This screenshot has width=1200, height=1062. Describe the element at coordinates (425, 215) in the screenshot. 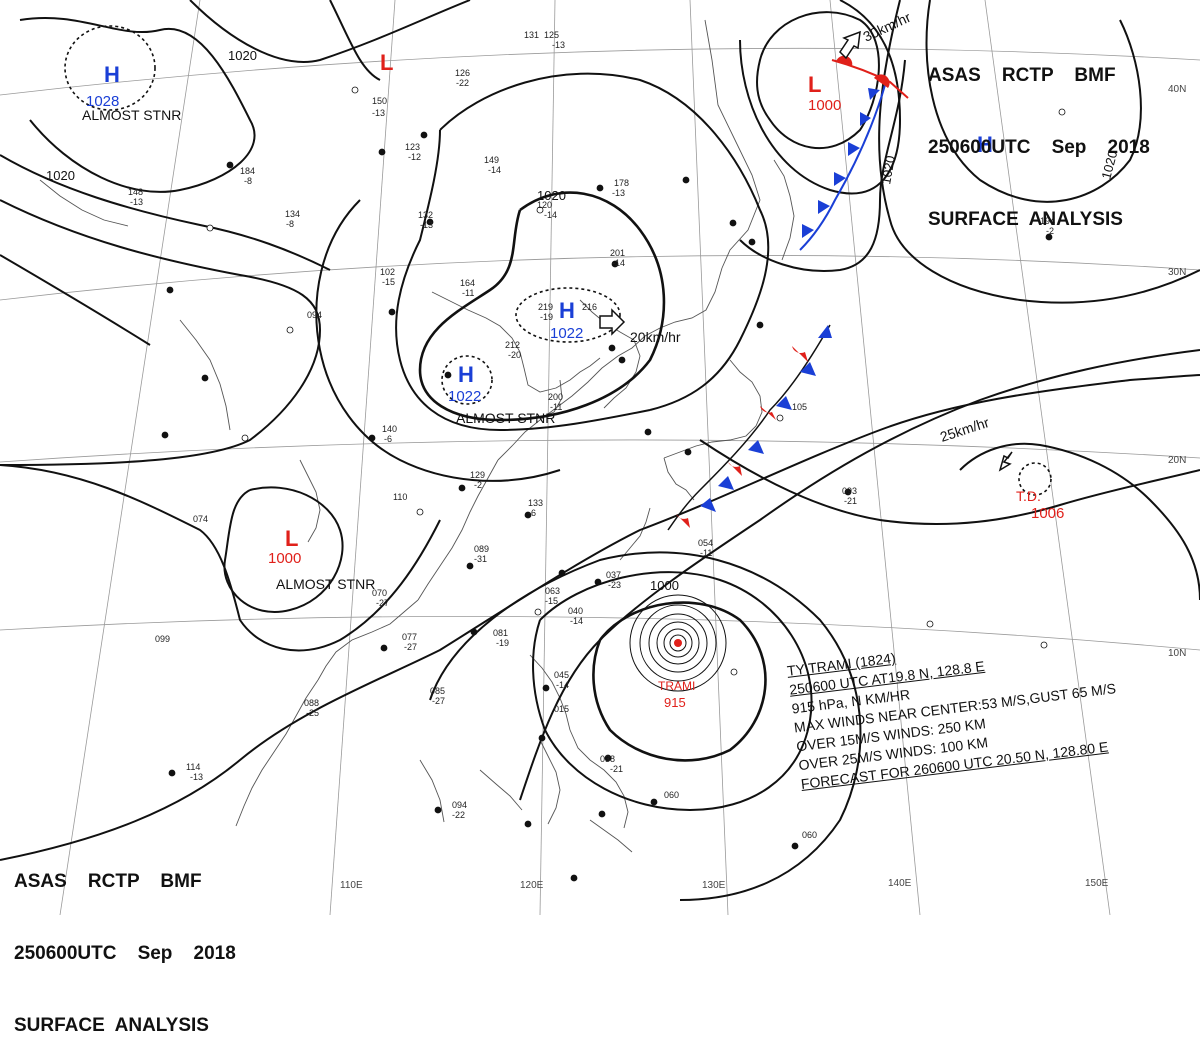

I see `svg-text: 132` at that location.